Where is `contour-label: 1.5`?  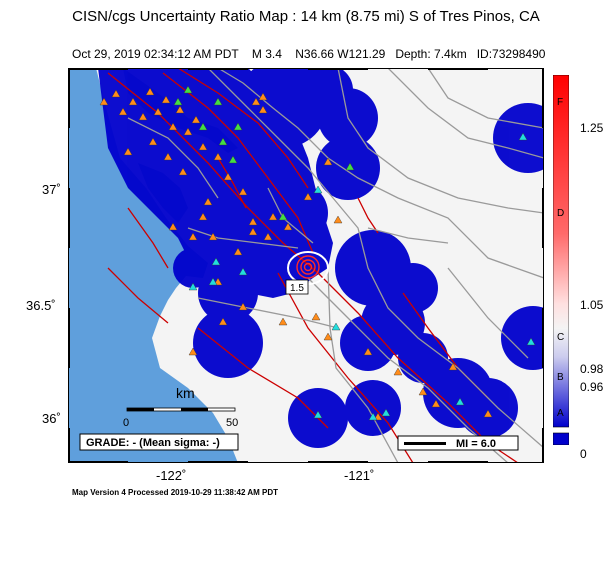
contour-label: 1.5 is located at coordinates (297, 288).